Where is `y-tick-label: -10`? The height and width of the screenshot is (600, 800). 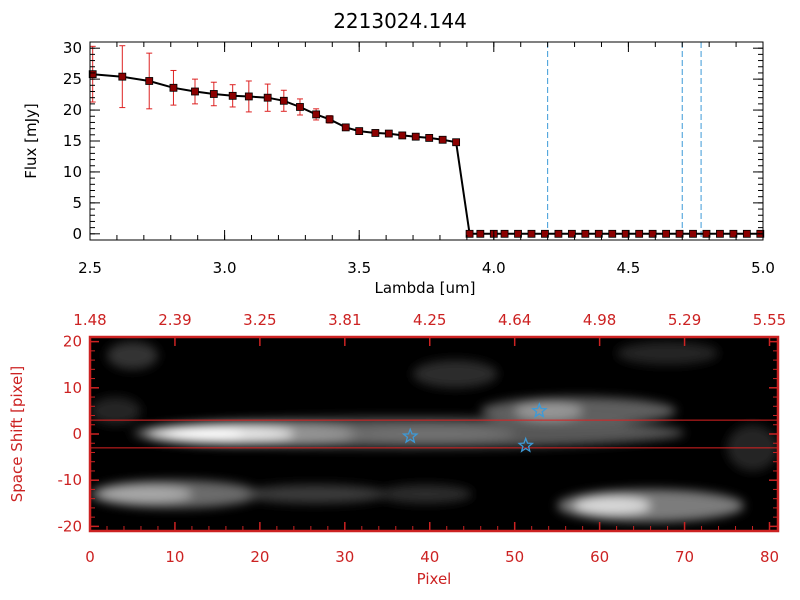 y-tick-label: -10 is located at coordinates (70, 480).